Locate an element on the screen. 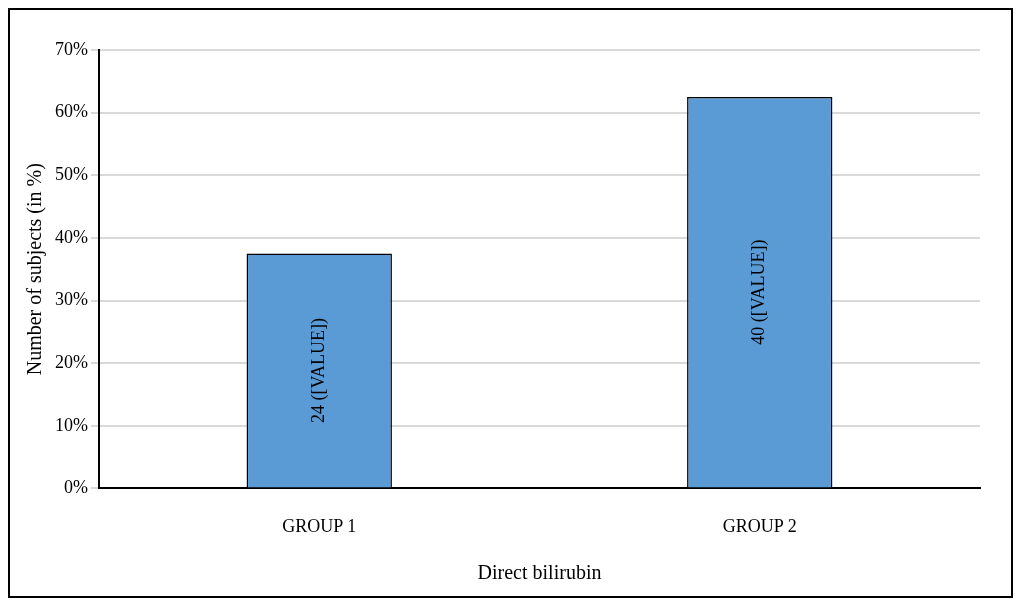 This screenshot has width=1023, height=609. annotation: 24 ([VALUE]) is located at coordinates (318, 370).